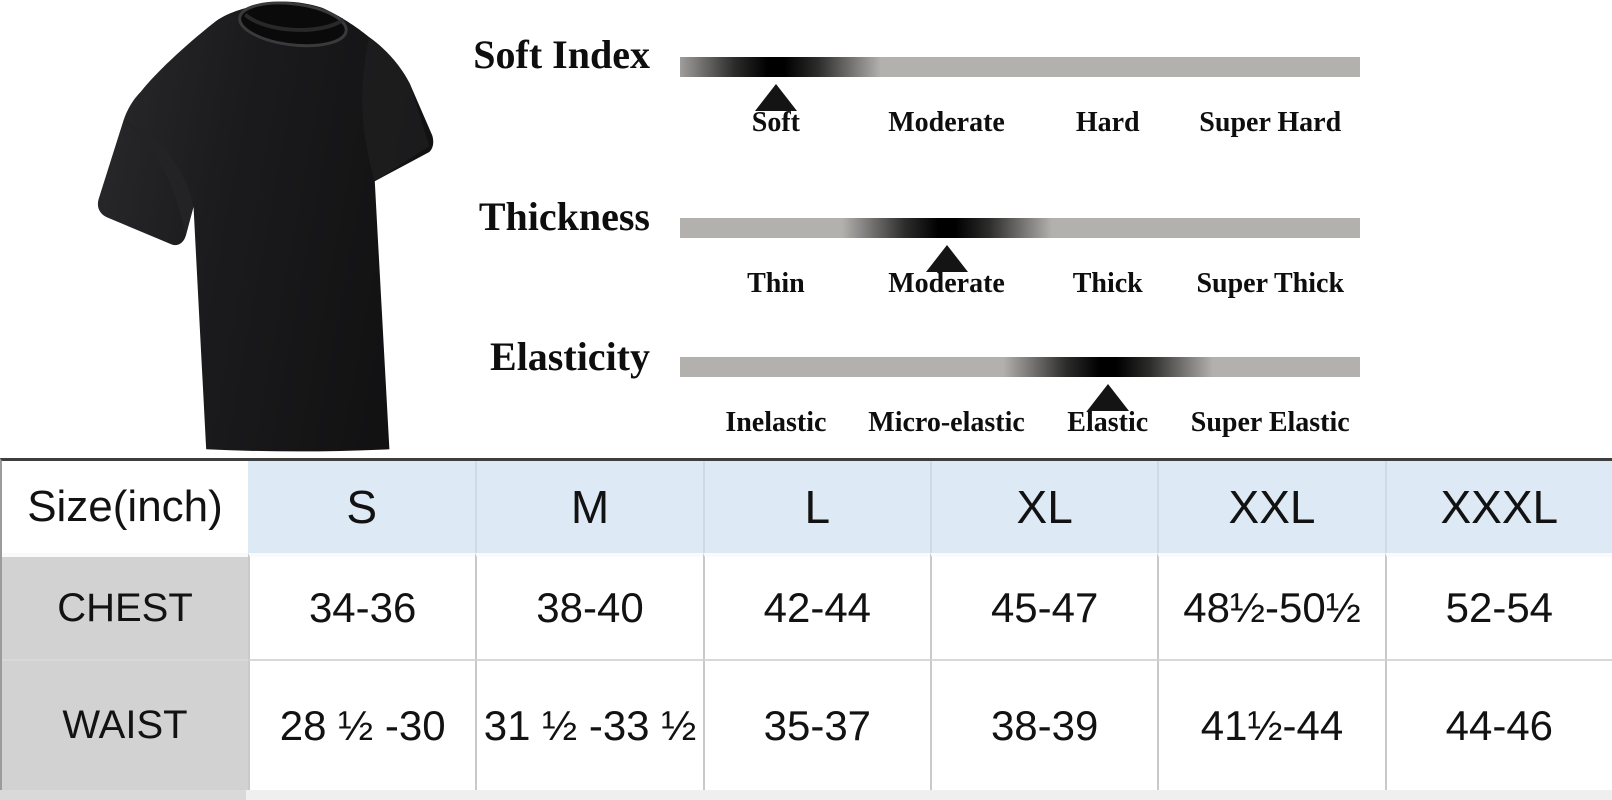 Image resolution: width=1612 pixels, height=800 pixels. Describe the element at coordinates (1271, 507) in the screenshot. I see `table-header-xxl: XXL` at that location.